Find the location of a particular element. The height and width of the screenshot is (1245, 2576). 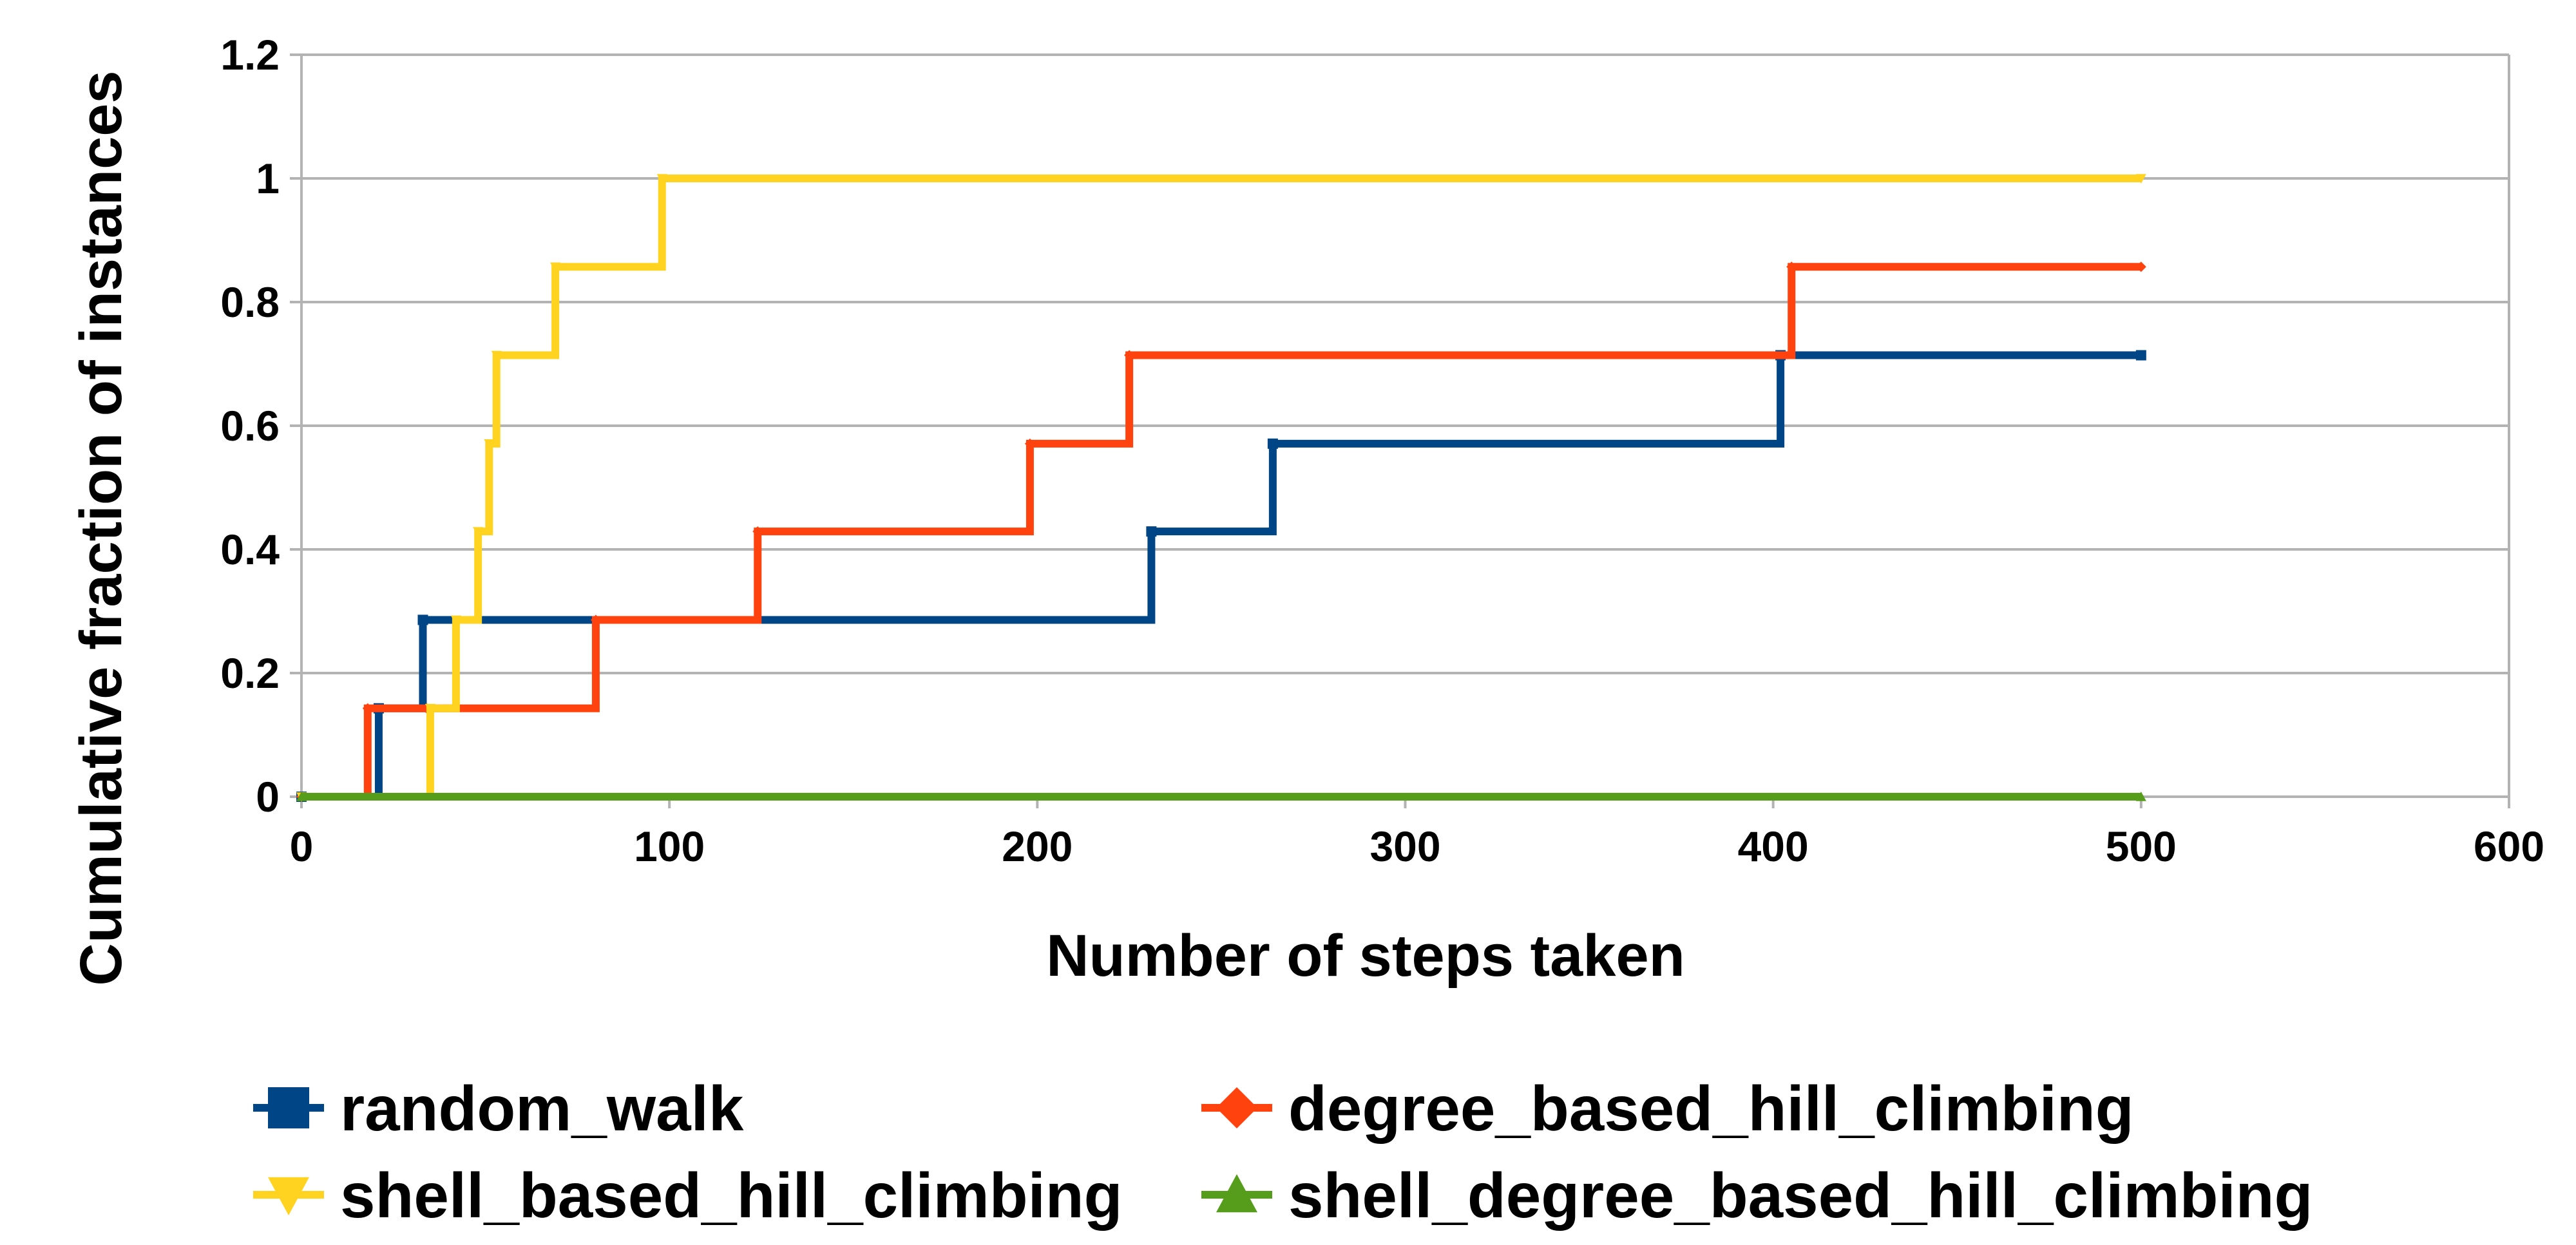

x-tick-label: 600 is located at coordinates (2509, 846).